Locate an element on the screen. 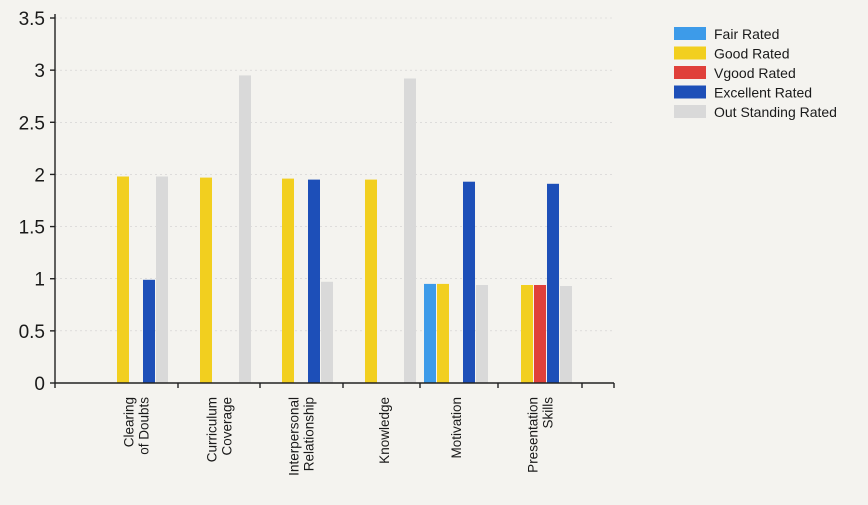 The width and height of the screenshot is (868, 505). x-category-label-line: Motivation is located at coordinates (456, 428).